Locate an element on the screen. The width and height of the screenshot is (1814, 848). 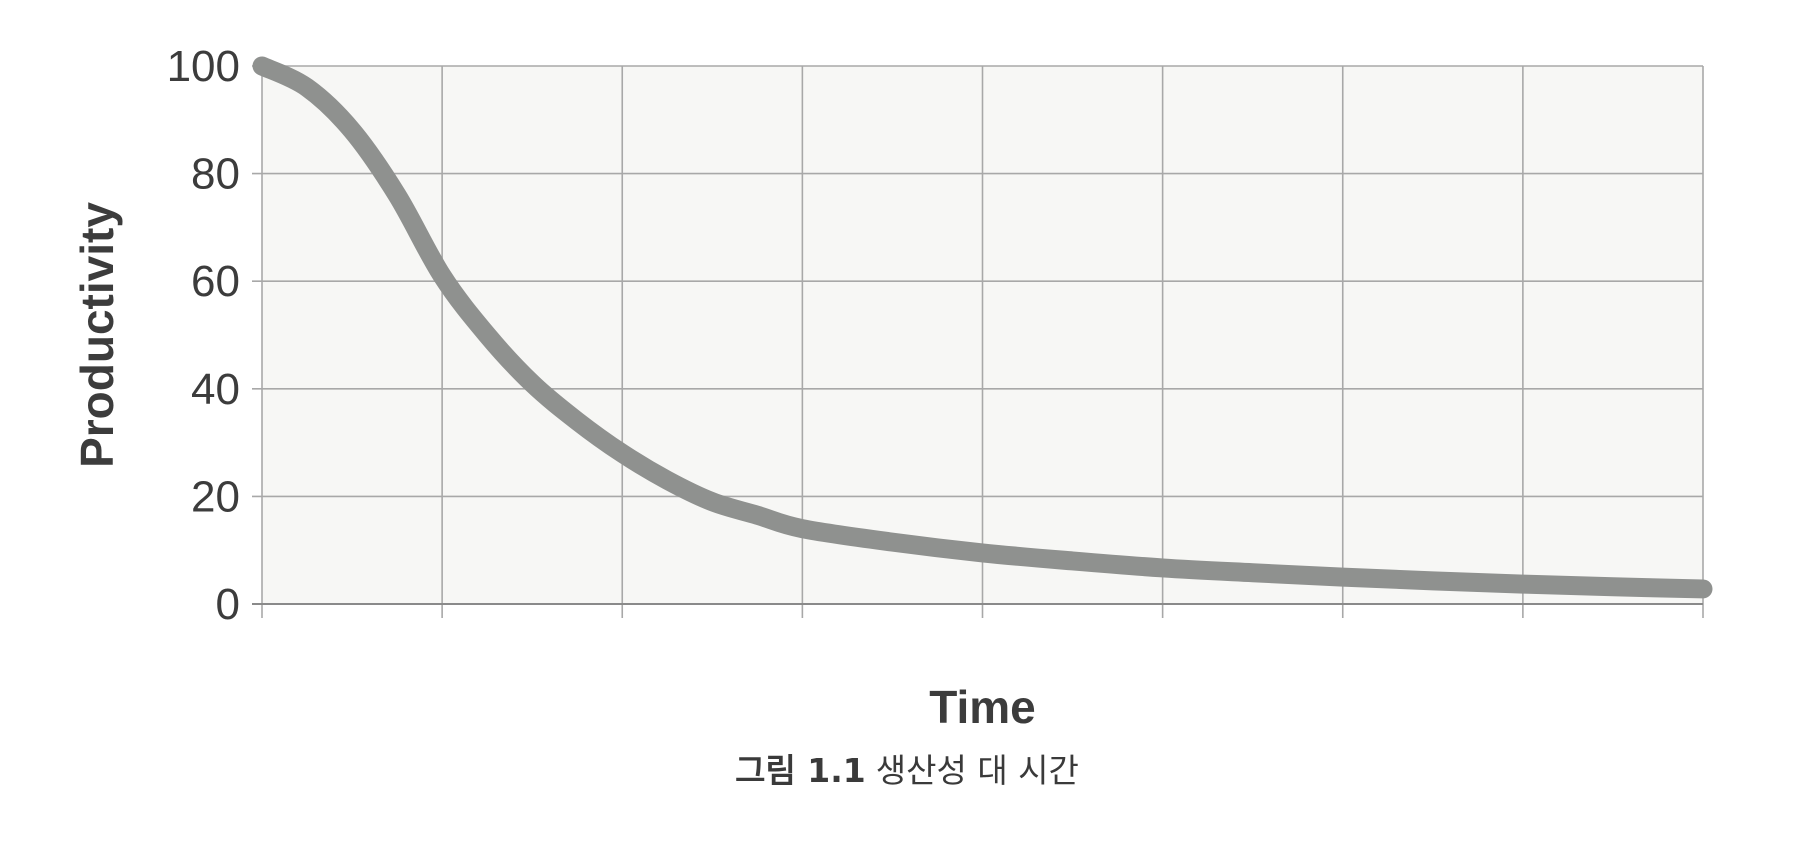
figure-caption: 그림 1.1 생산성 대 시간 is located at coordinates (907, 770).